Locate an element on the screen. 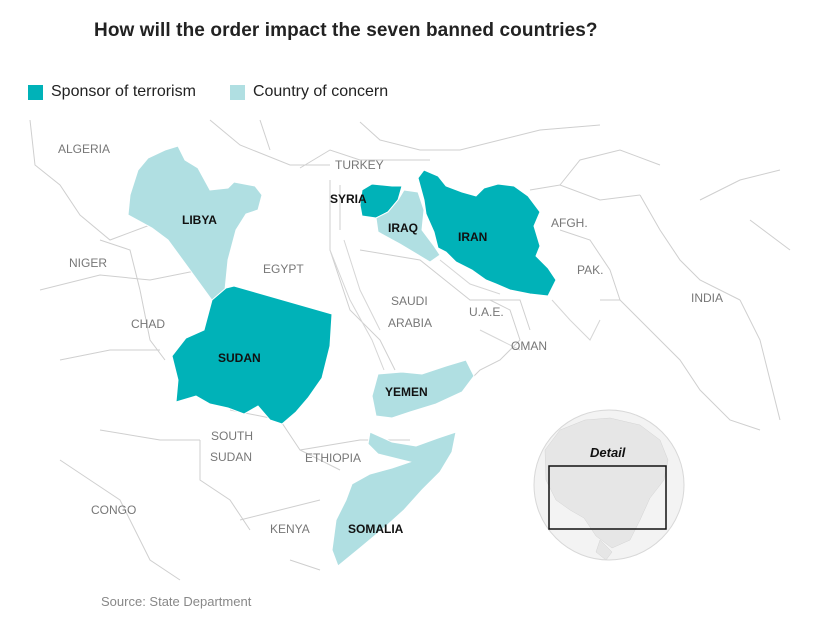 The height and width of the screenshot is (620, 824). label-somalia: SOMALIA is located at coordinates (376, 529).